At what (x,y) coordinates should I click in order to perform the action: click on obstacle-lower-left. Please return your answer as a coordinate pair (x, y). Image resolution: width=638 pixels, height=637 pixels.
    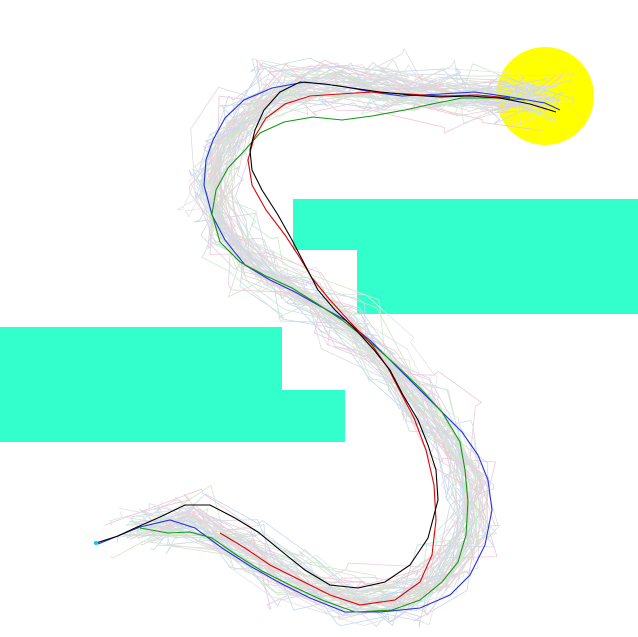
    Looking at the image, I should click on (172, 384).